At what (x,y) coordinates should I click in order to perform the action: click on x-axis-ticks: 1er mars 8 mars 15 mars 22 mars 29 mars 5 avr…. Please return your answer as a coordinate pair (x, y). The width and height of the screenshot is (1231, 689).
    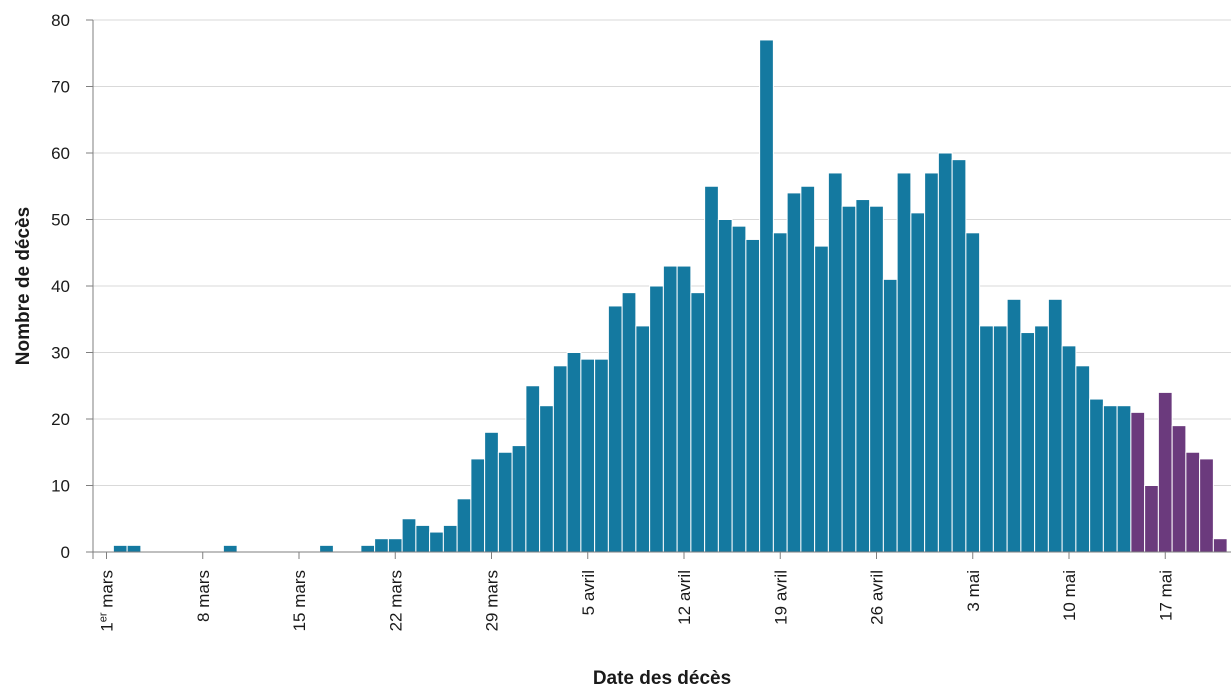
    Looking at the image, I should click on (636, 592).